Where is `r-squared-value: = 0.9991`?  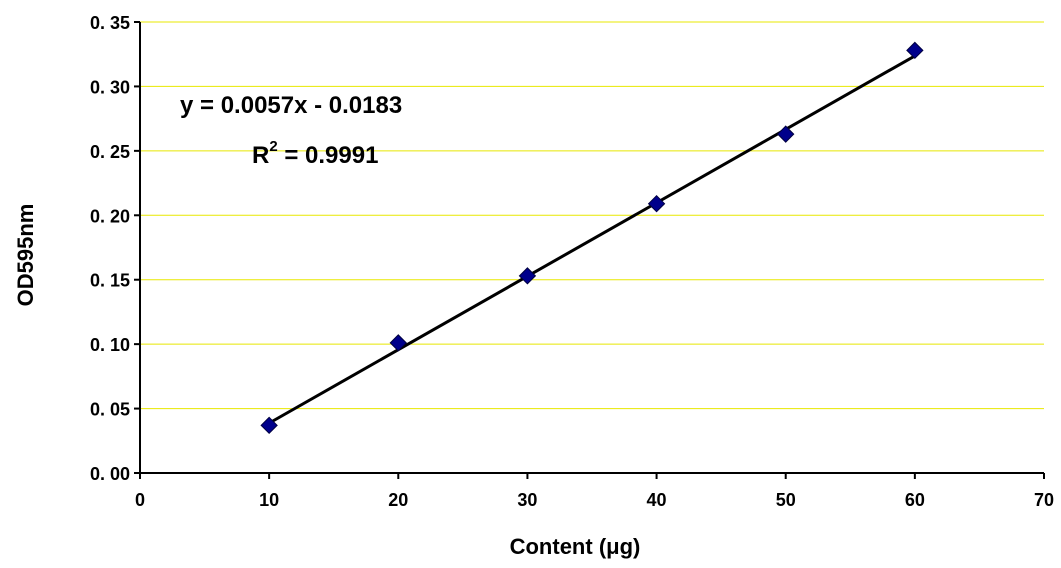 r-squared-value: = 0.9991 is located at coordinates (328, 155).